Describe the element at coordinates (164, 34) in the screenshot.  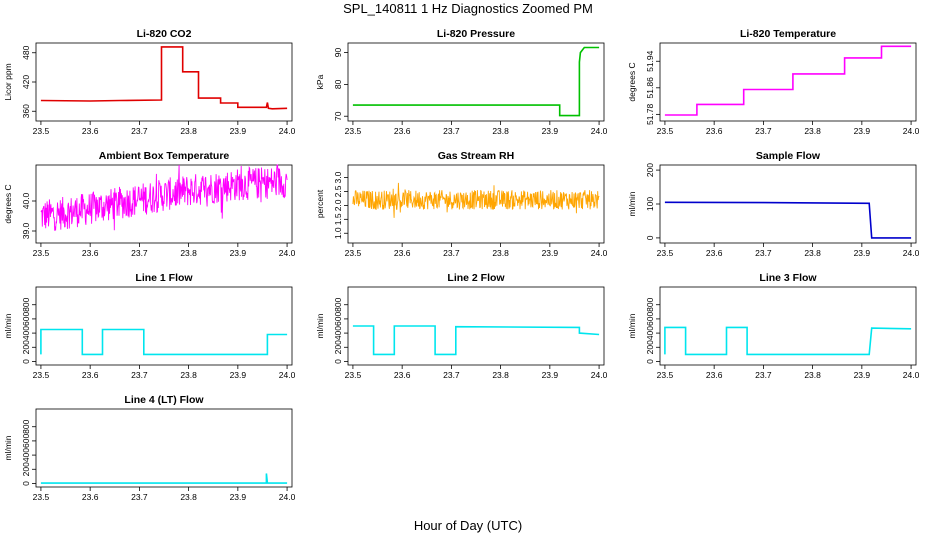
I see `panel-title: Li-820 CO2` at that location.